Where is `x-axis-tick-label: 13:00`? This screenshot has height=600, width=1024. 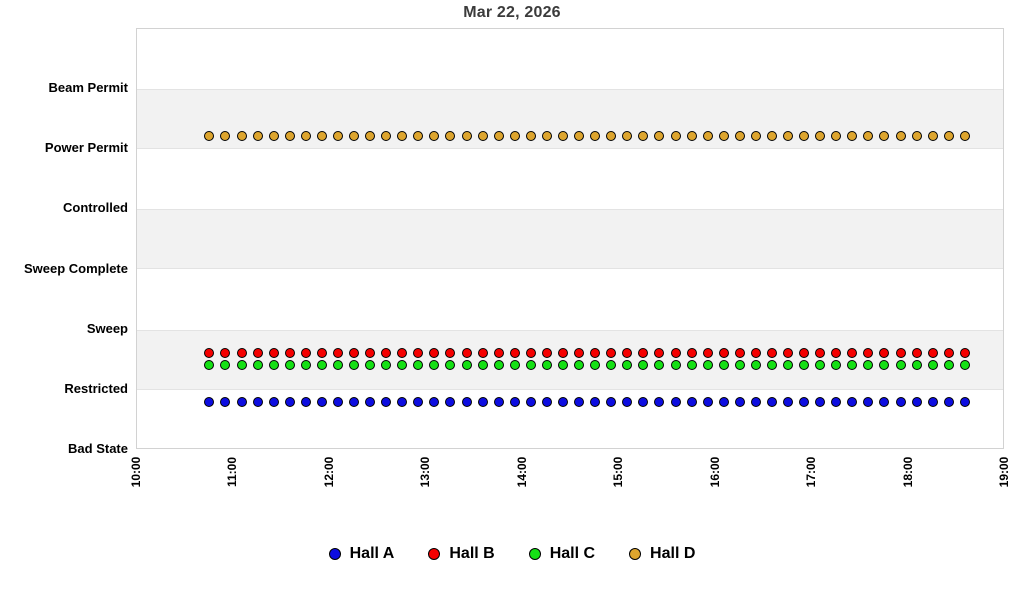
x-axis-tick-label: 13:00 is located at coordinates (425, 472).